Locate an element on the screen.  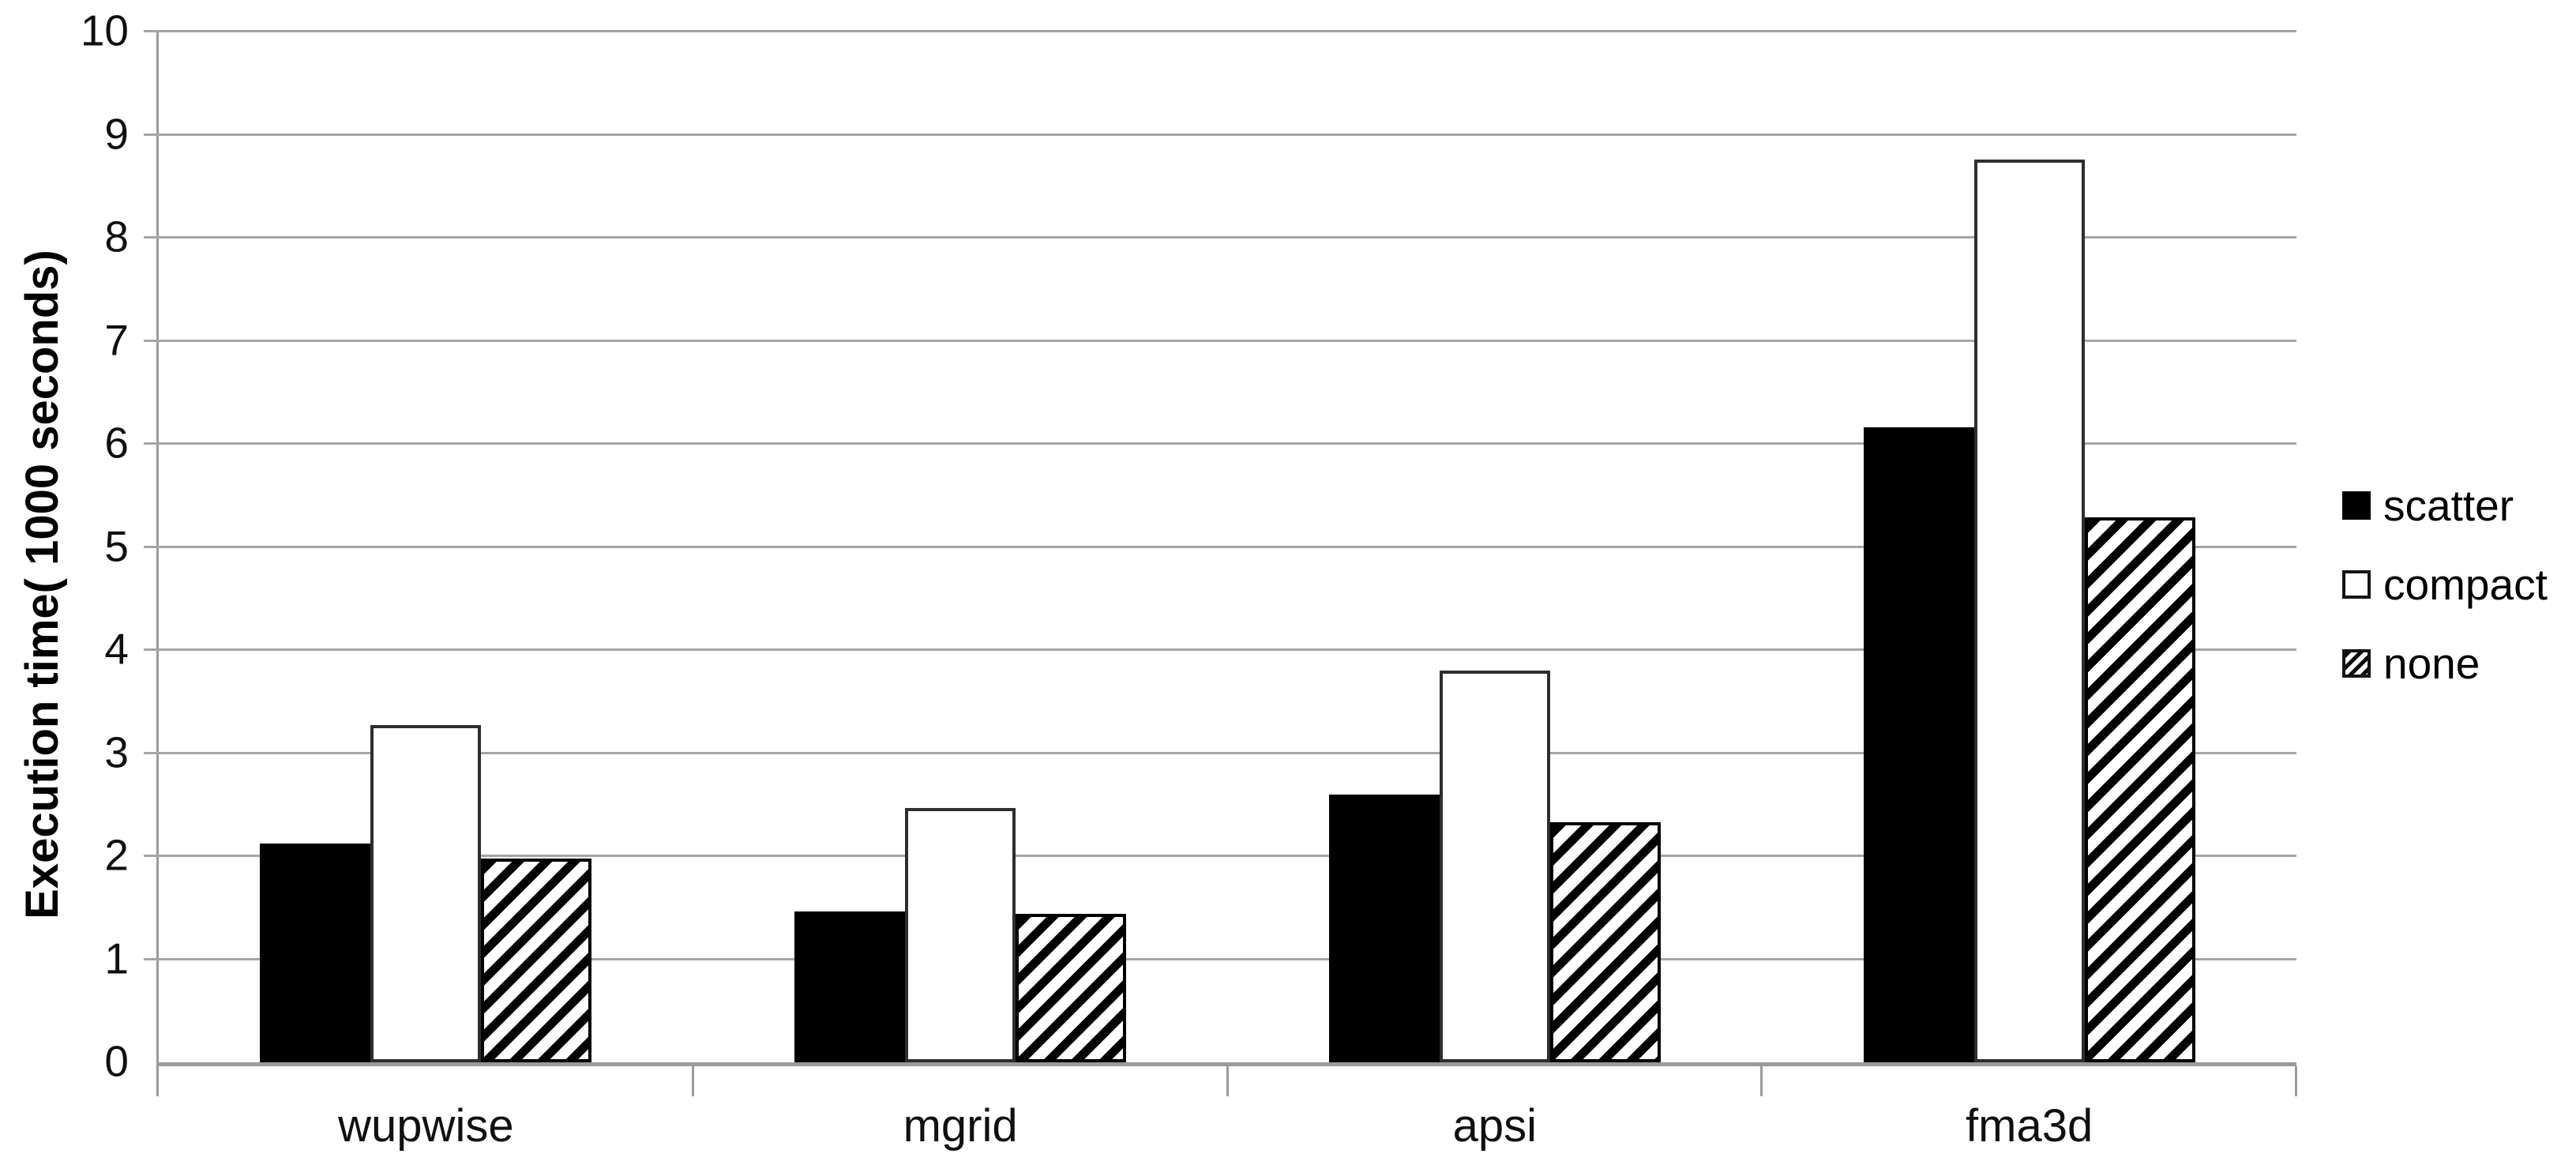
legend: scatter compact none is located at coordinates (2445, 584).